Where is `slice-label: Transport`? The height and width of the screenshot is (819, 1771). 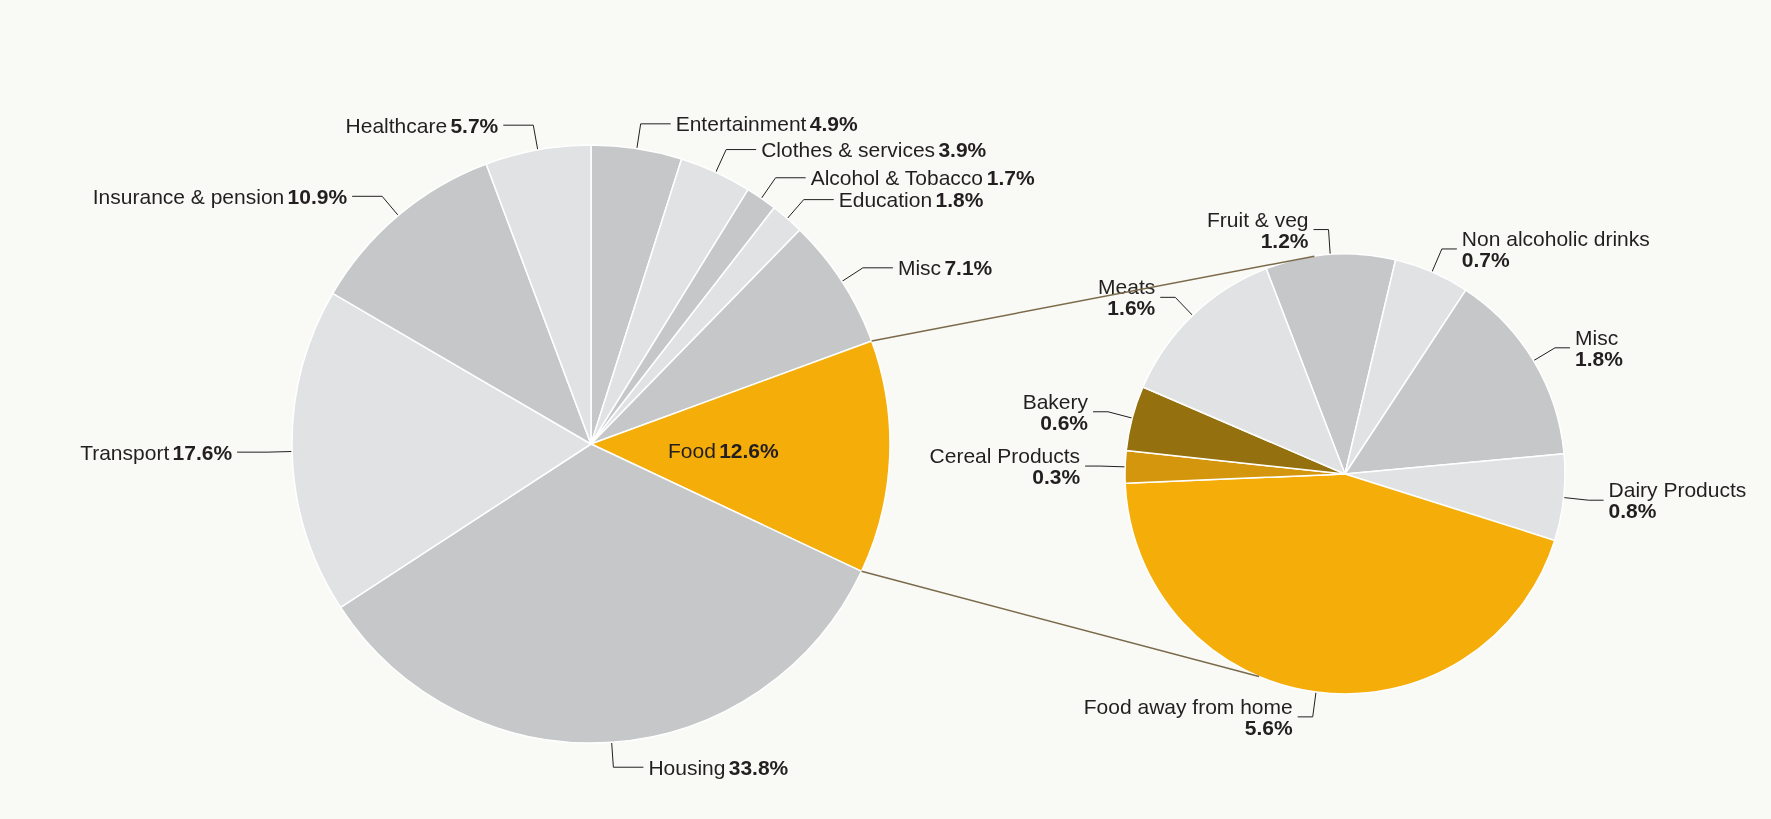 slice-label: Transport is located at coordinates (125, 452).